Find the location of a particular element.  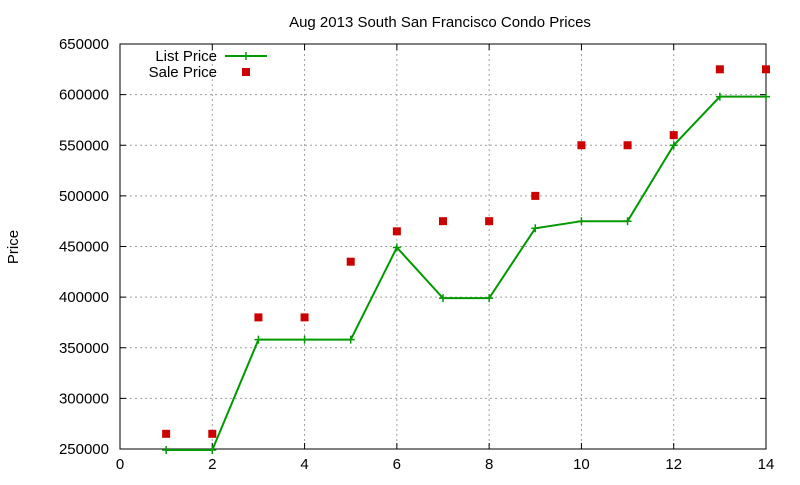

y-tick-label: 300000 is located at coordinates (84, 398).